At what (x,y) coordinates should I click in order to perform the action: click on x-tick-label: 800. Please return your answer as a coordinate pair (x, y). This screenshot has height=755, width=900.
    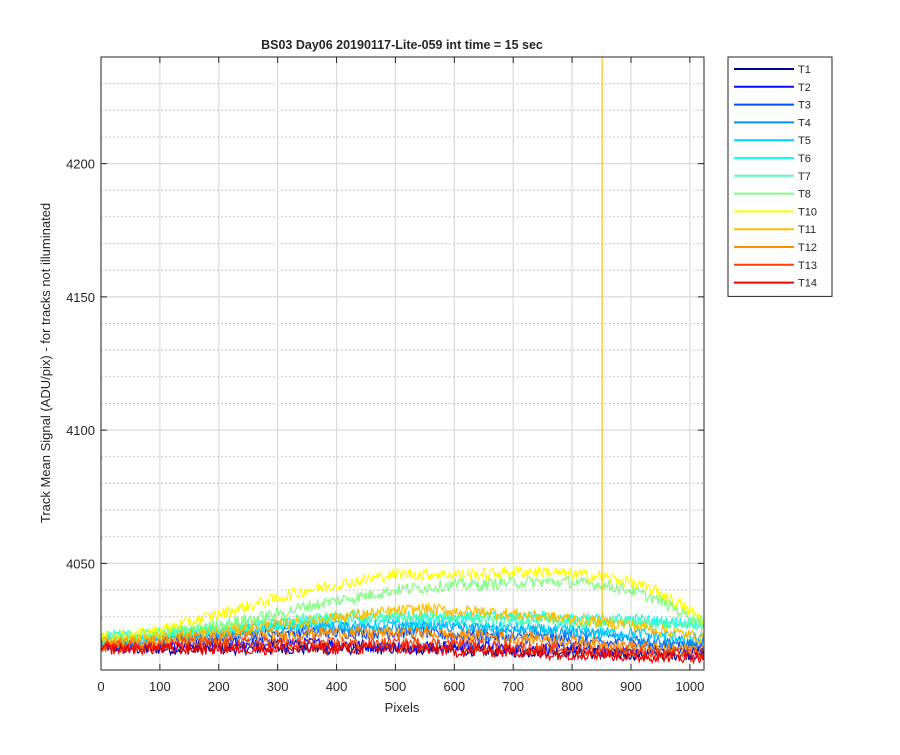
    Looking at the image, I should click on (572, 686).